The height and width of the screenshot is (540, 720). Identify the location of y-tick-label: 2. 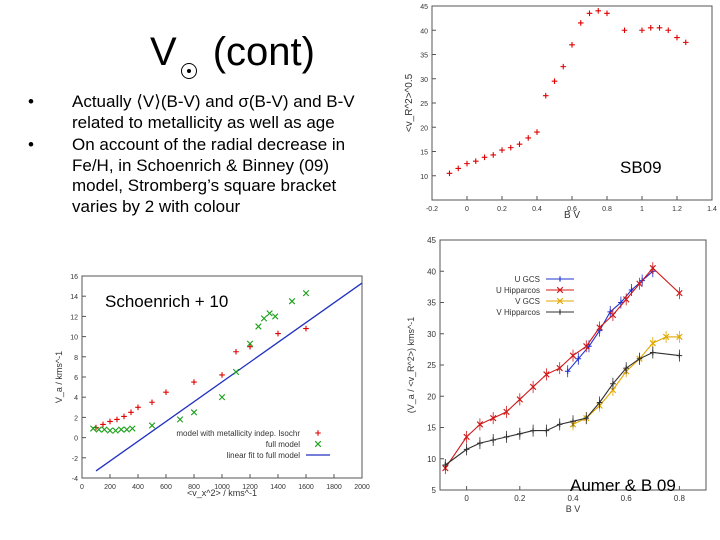
(76, 418).